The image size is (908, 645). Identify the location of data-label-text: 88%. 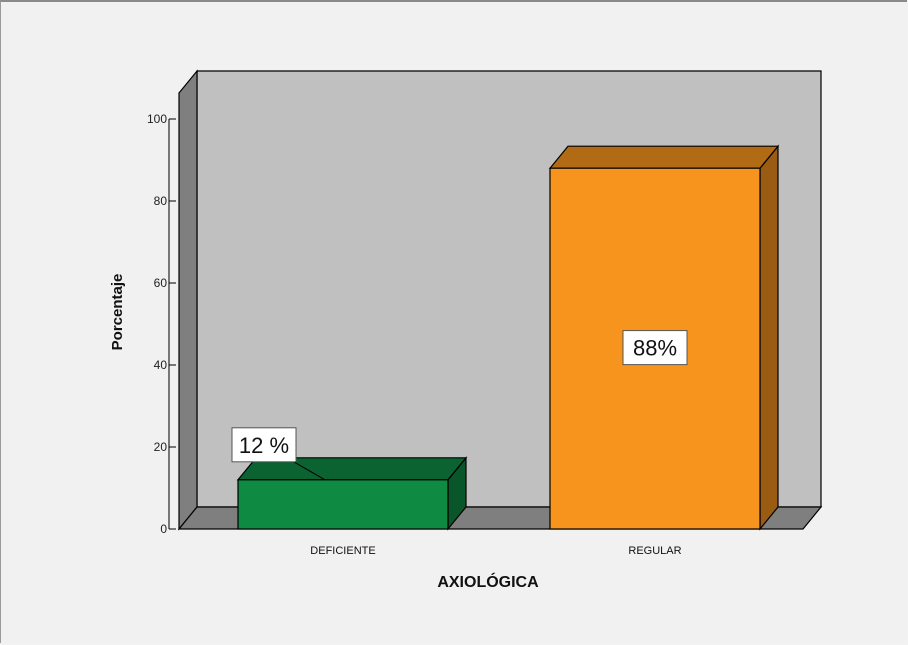
(655, 348).